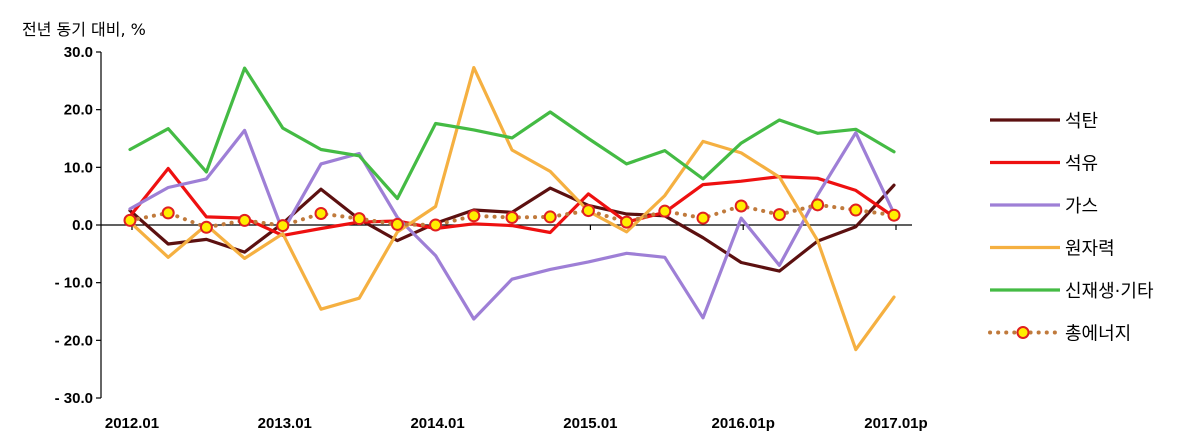 This screenshot has height=440, width=1200. I want to click on legend-item: 원자력, so click(1052, 249).